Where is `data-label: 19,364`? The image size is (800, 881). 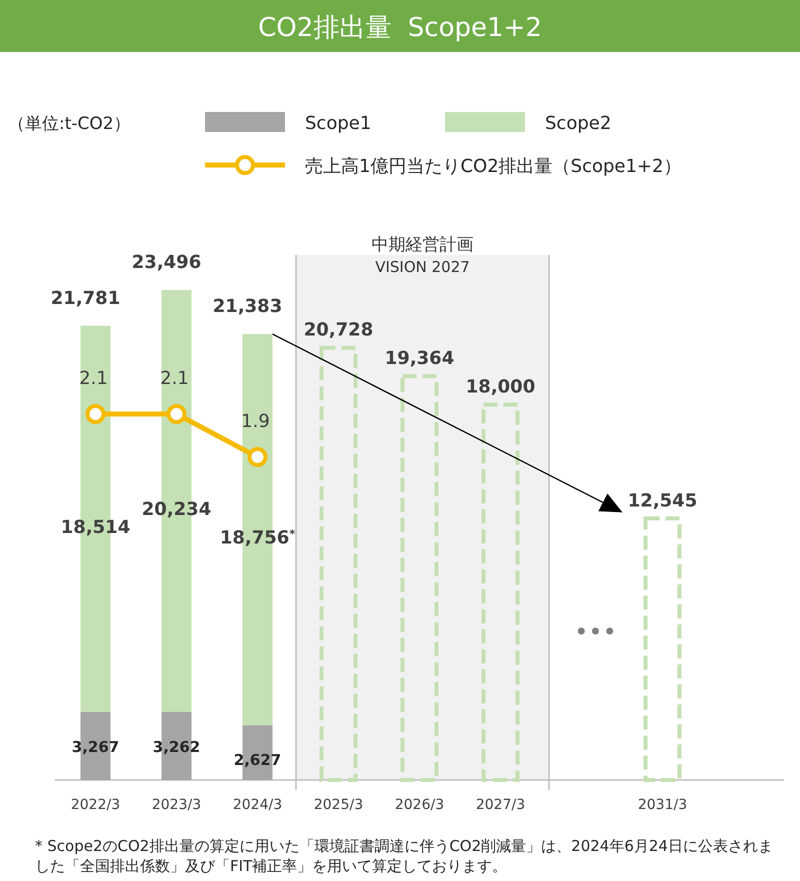
data-label: 19,364 is located at coordinates (419, 359).